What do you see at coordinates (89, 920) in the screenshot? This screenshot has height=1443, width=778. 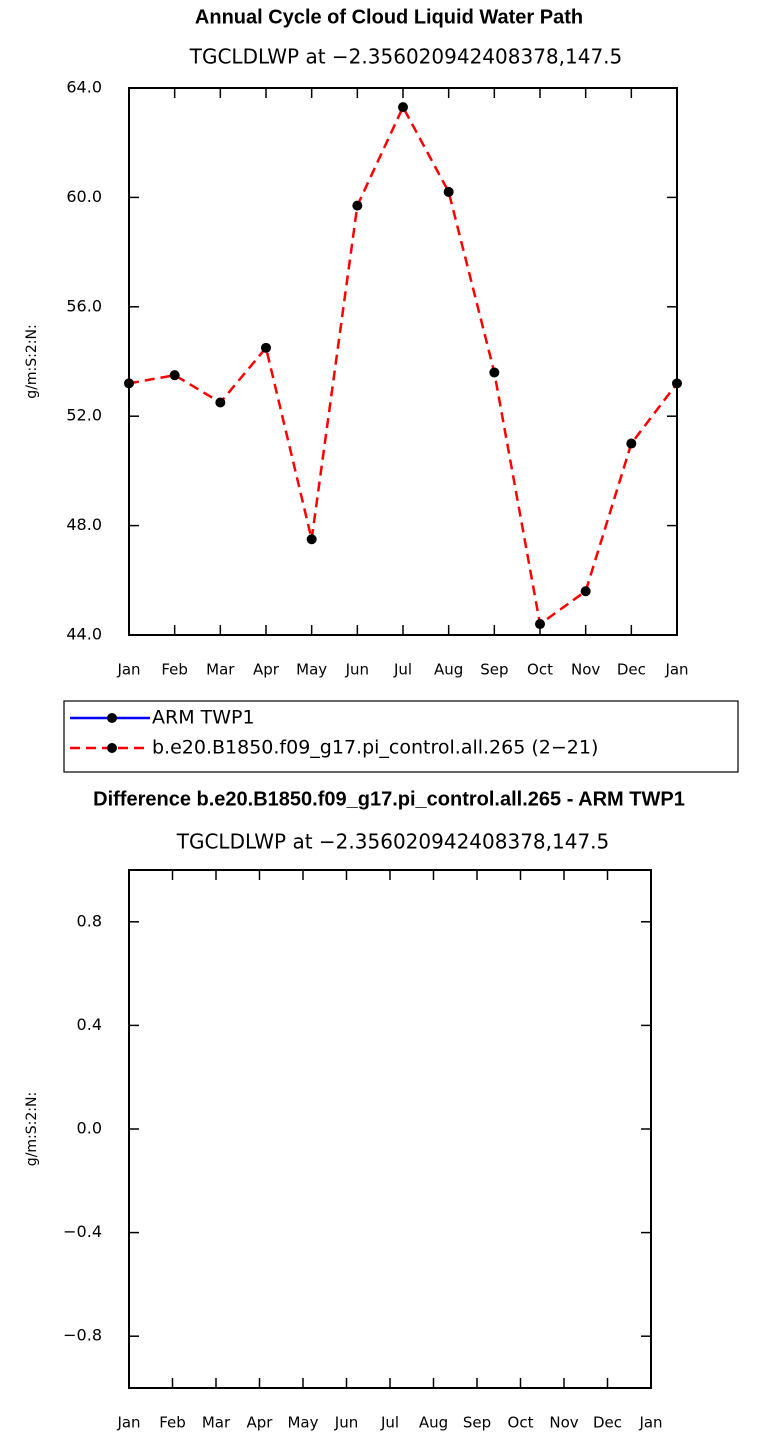 I see `y-tick-label: 0.8` at bounding box center [89, 920].